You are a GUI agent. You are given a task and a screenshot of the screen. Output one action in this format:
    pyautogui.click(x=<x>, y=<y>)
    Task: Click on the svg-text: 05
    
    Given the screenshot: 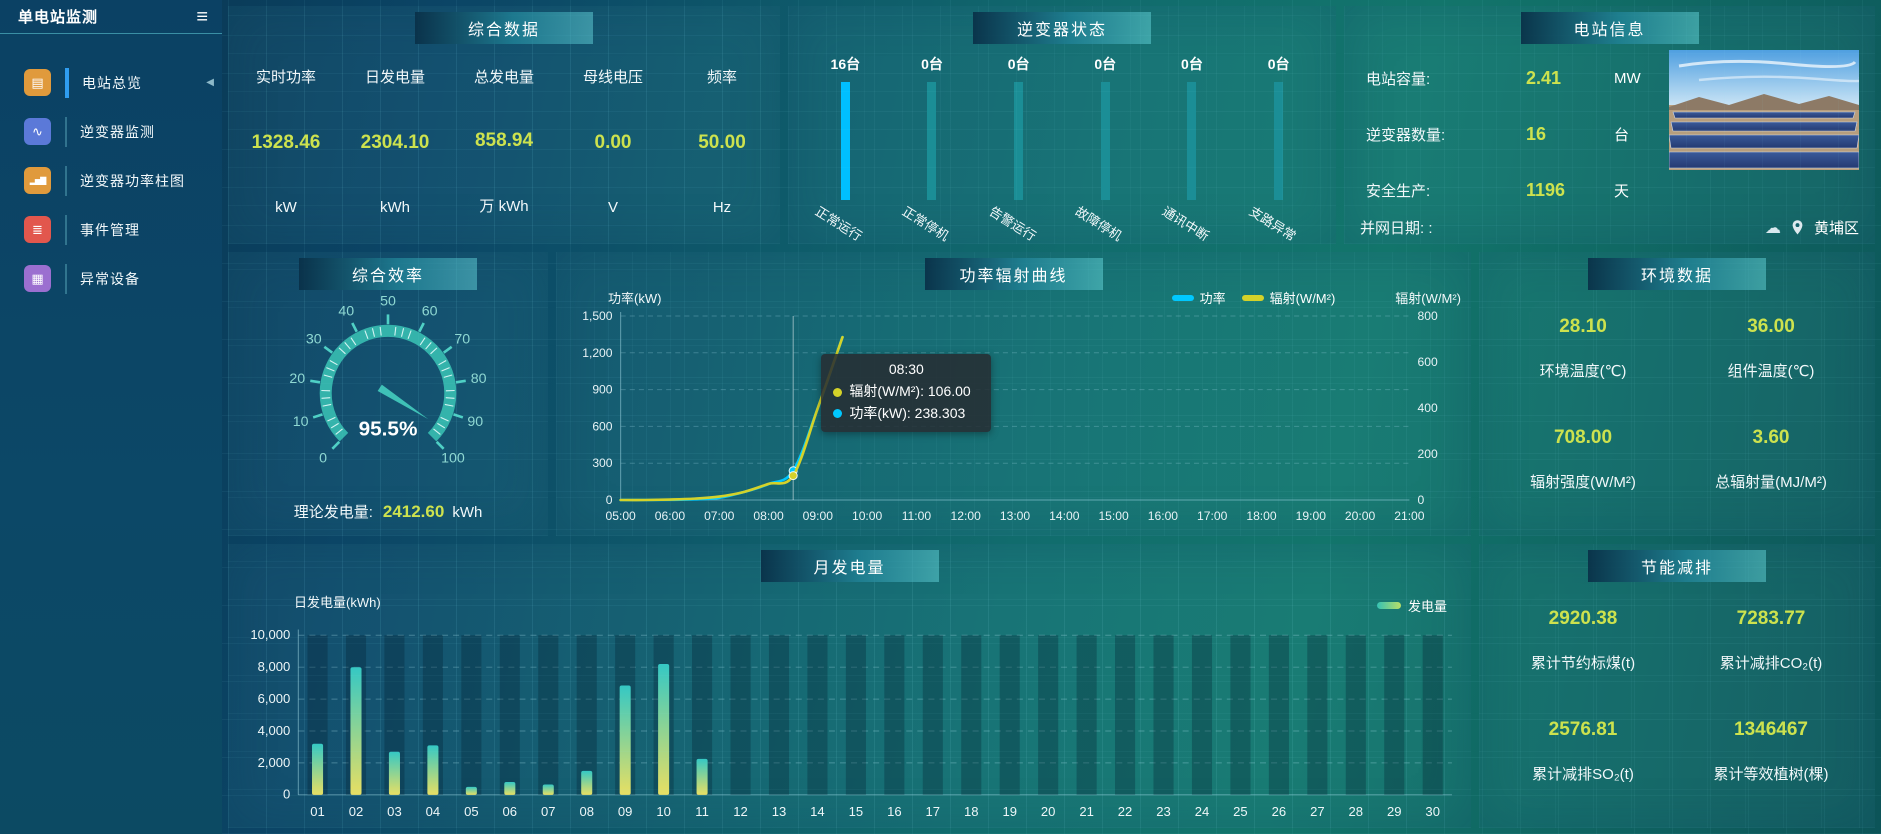 What is the action you would take?
    pyautogui.click(x=471, y=811)
    